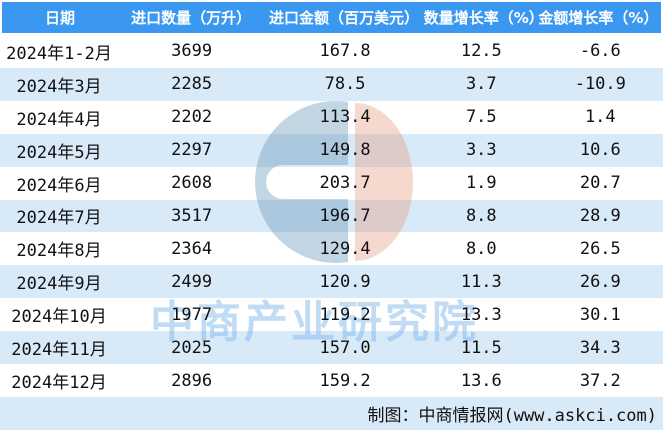 The width and height of the screenshot is (663, 430). I want to click on value-cell: 196.7, so click(345, 215).